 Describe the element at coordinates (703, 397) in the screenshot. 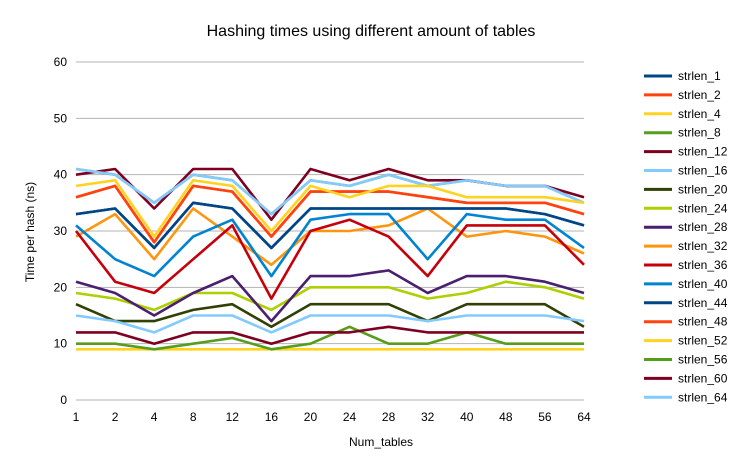

I see `legend-label: strlen_64` at that location.